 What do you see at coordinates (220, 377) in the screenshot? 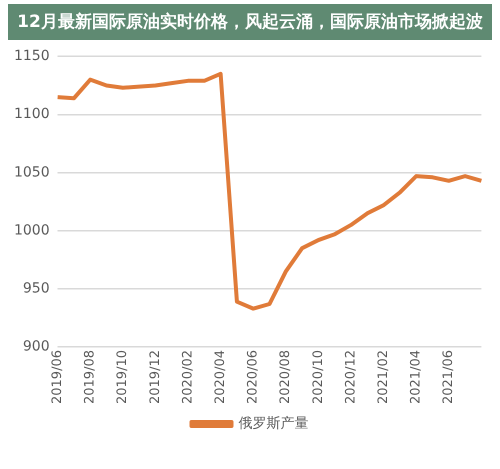
I see `x-tick-label: 2020/04` at bounding box center [220, 377].